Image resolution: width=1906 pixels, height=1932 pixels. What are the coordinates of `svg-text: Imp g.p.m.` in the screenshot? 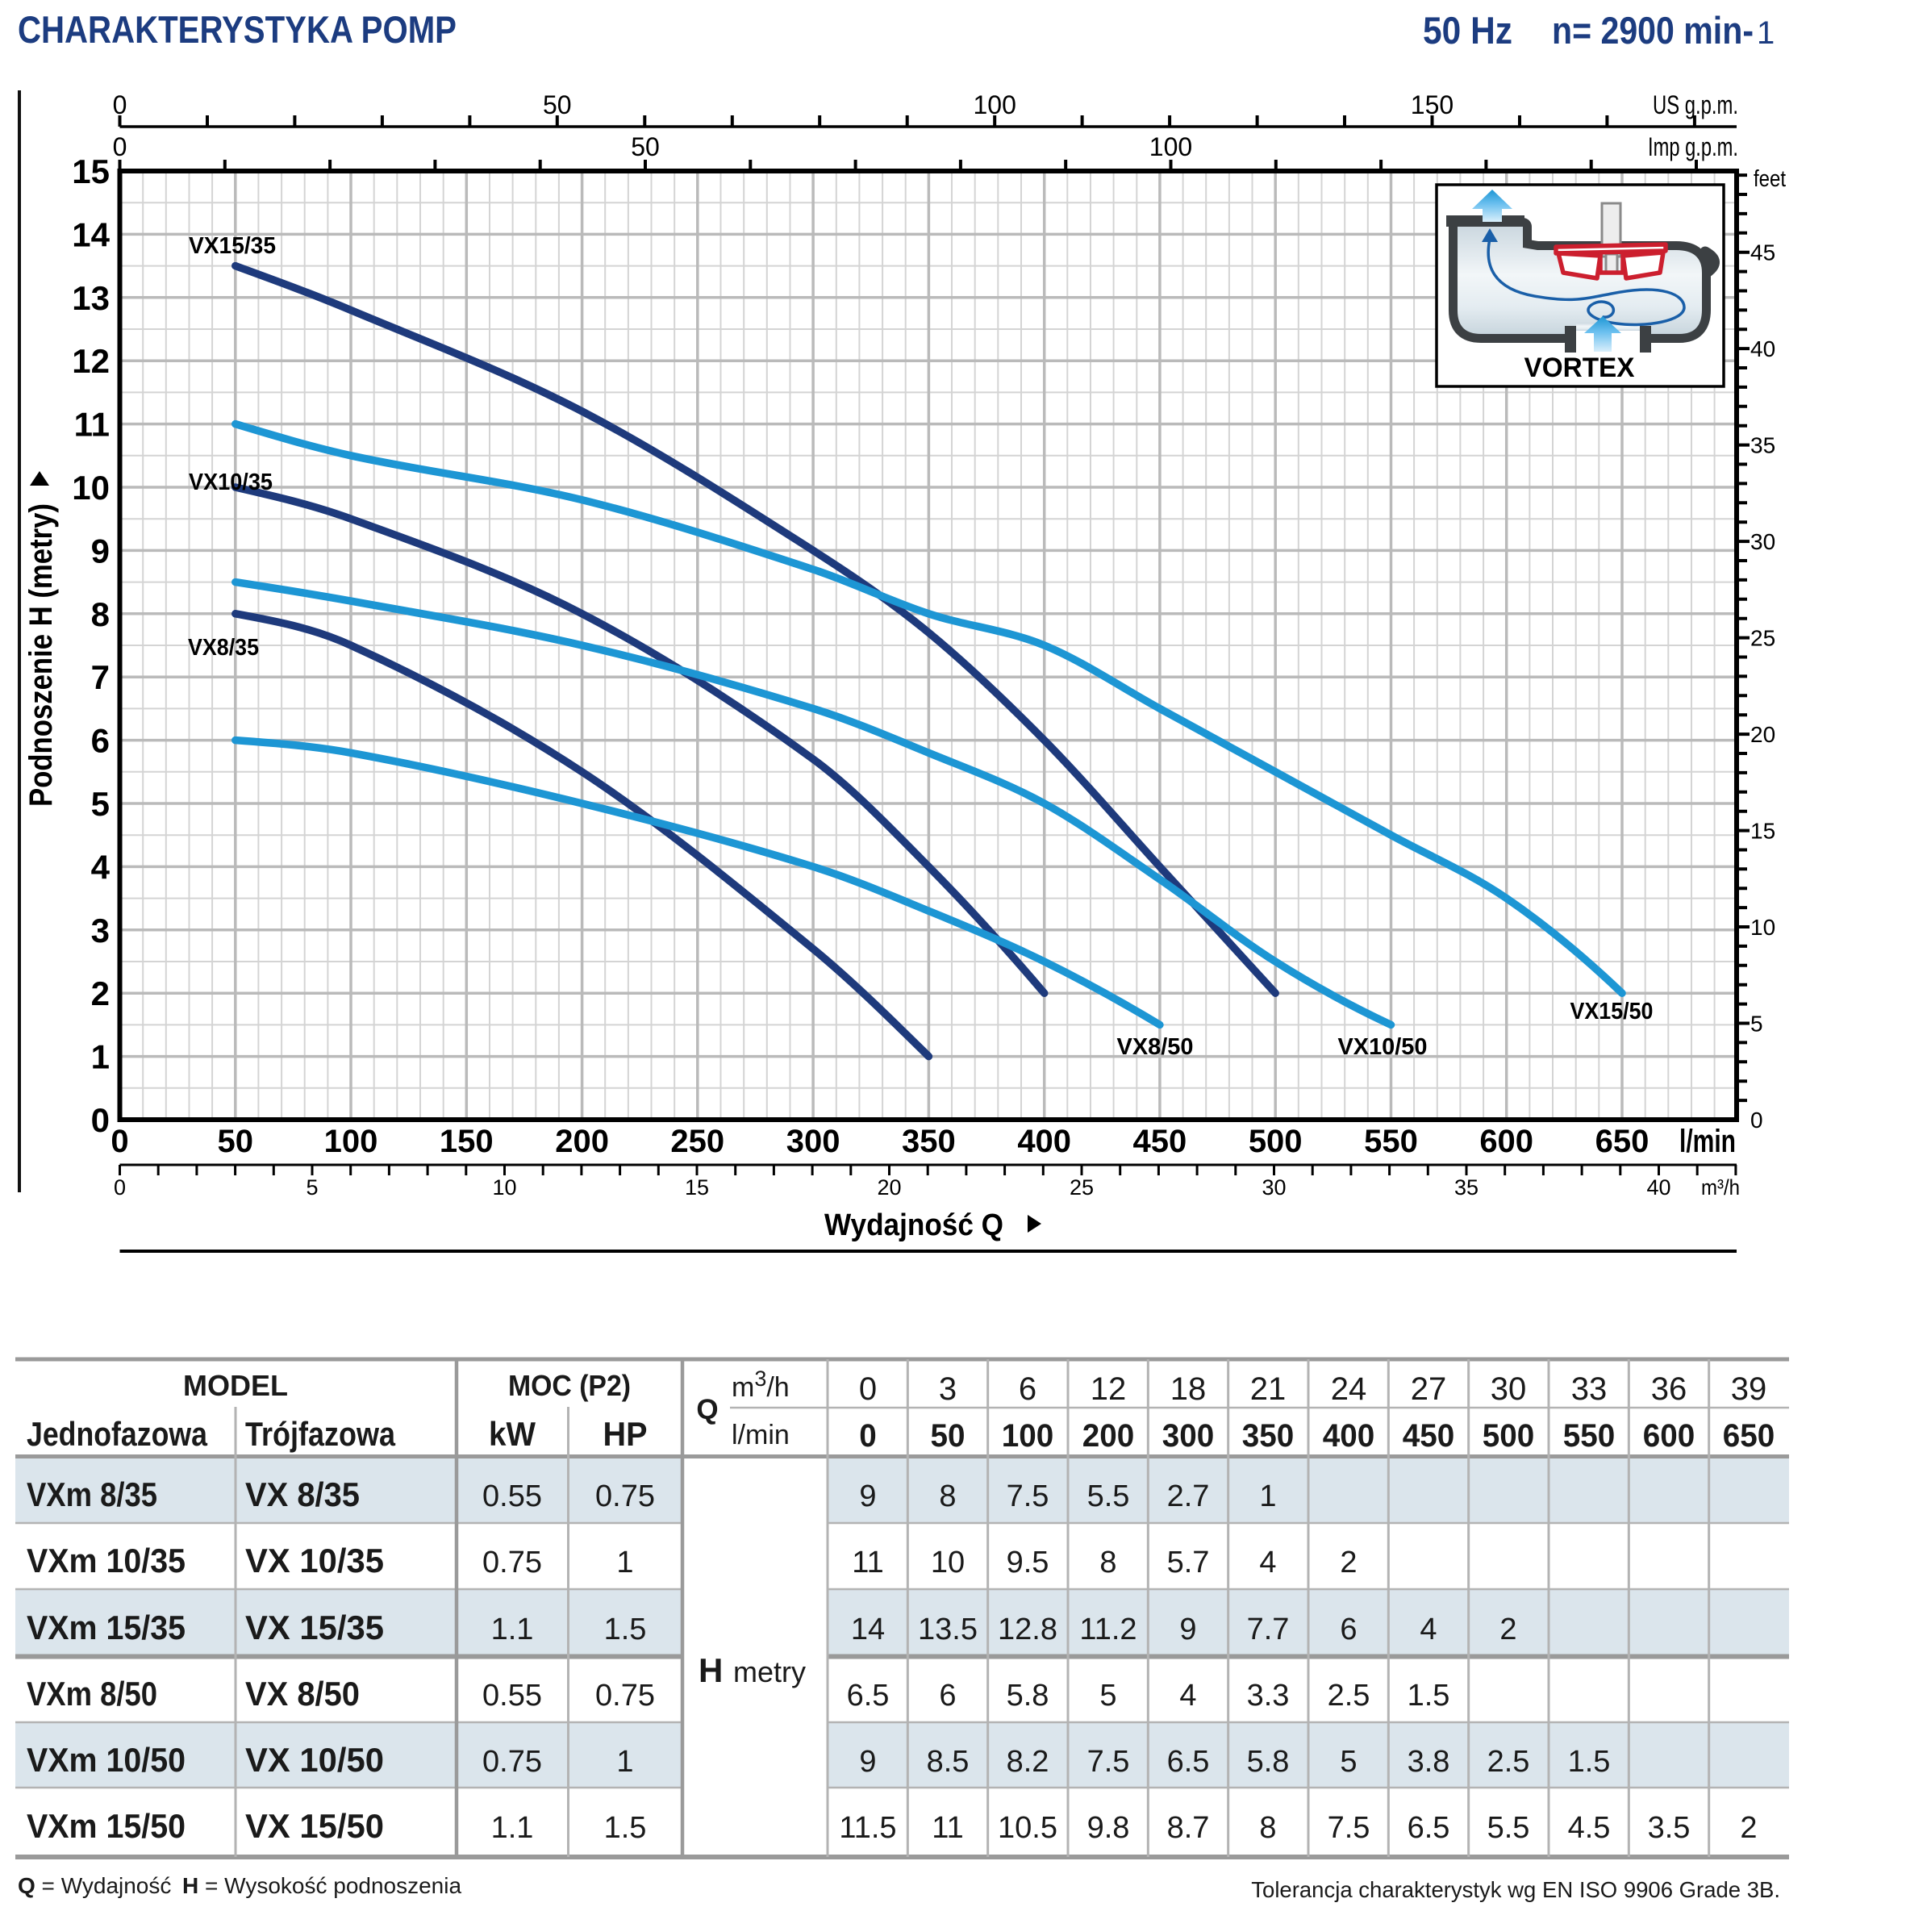 It's located at (1693, 146).